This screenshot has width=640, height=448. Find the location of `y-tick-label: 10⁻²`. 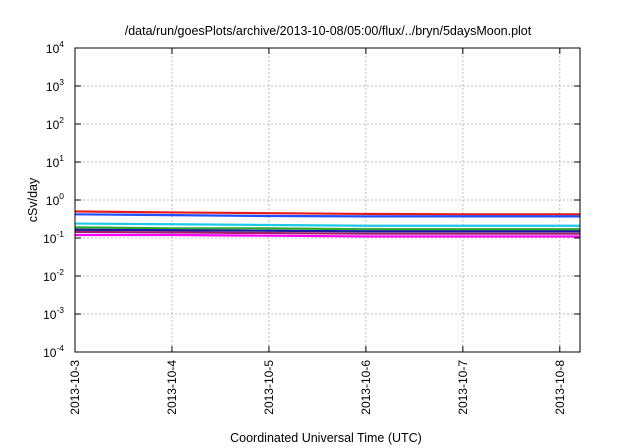

y-tick-label: 10⁻² is located at coordinates (53, 275).